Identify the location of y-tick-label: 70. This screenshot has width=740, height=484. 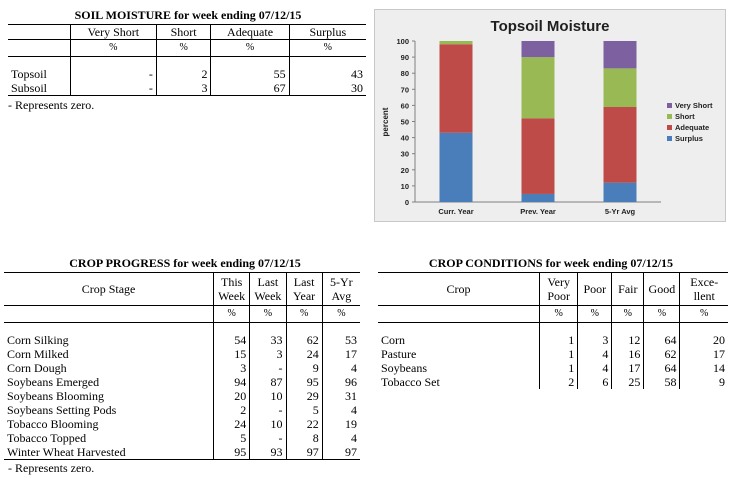
(405, 89).